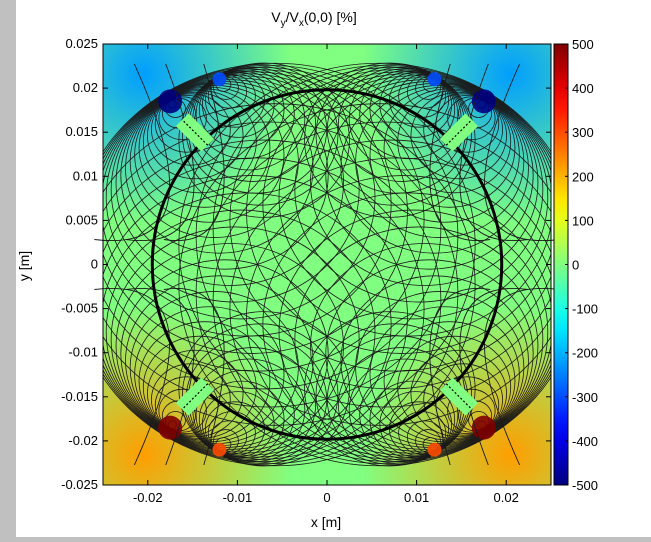  I want to click on y-tick-label: -0.015, so click(79, 396).